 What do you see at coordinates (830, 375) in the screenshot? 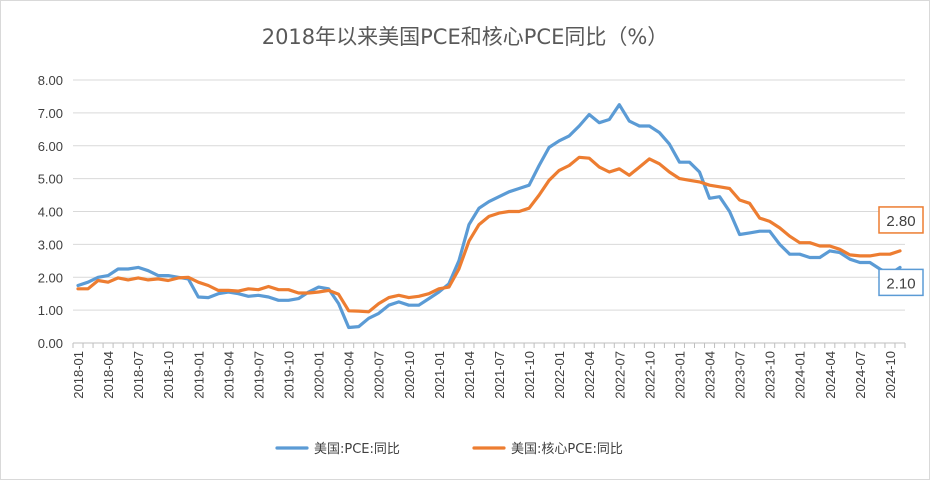
I see `x-tick-label: 2024-04` at bounding box center [830, 375].